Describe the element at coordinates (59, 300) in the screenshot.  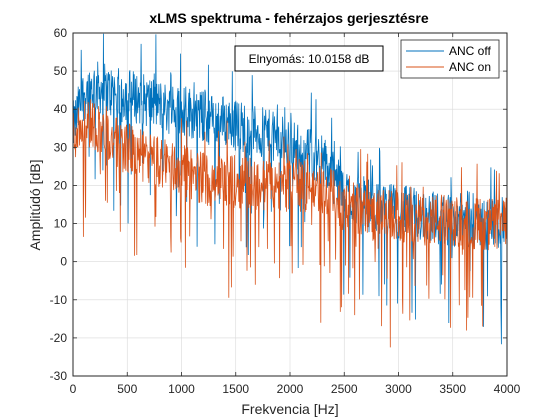
I see `y-tick-label: -10` at that location.